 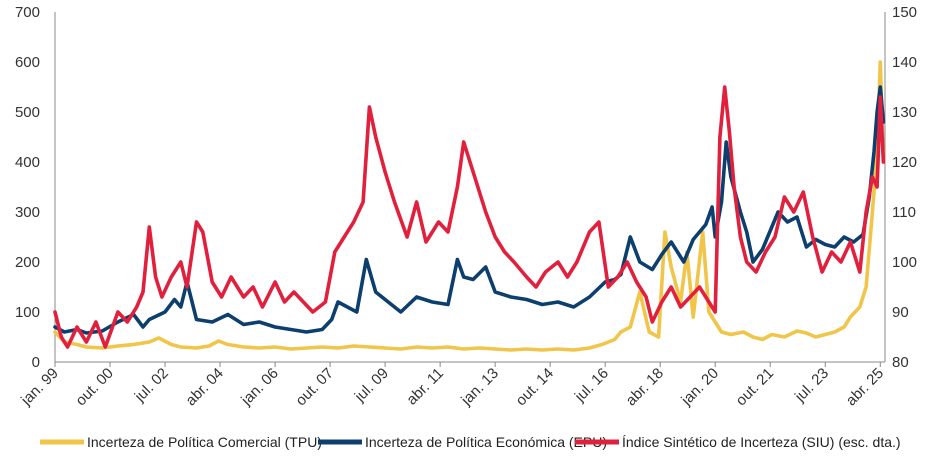 What do you see at coordinates (27, 162) in the screenshot?
I see `left-tick-label: 400` at bounding box center [27, 162].